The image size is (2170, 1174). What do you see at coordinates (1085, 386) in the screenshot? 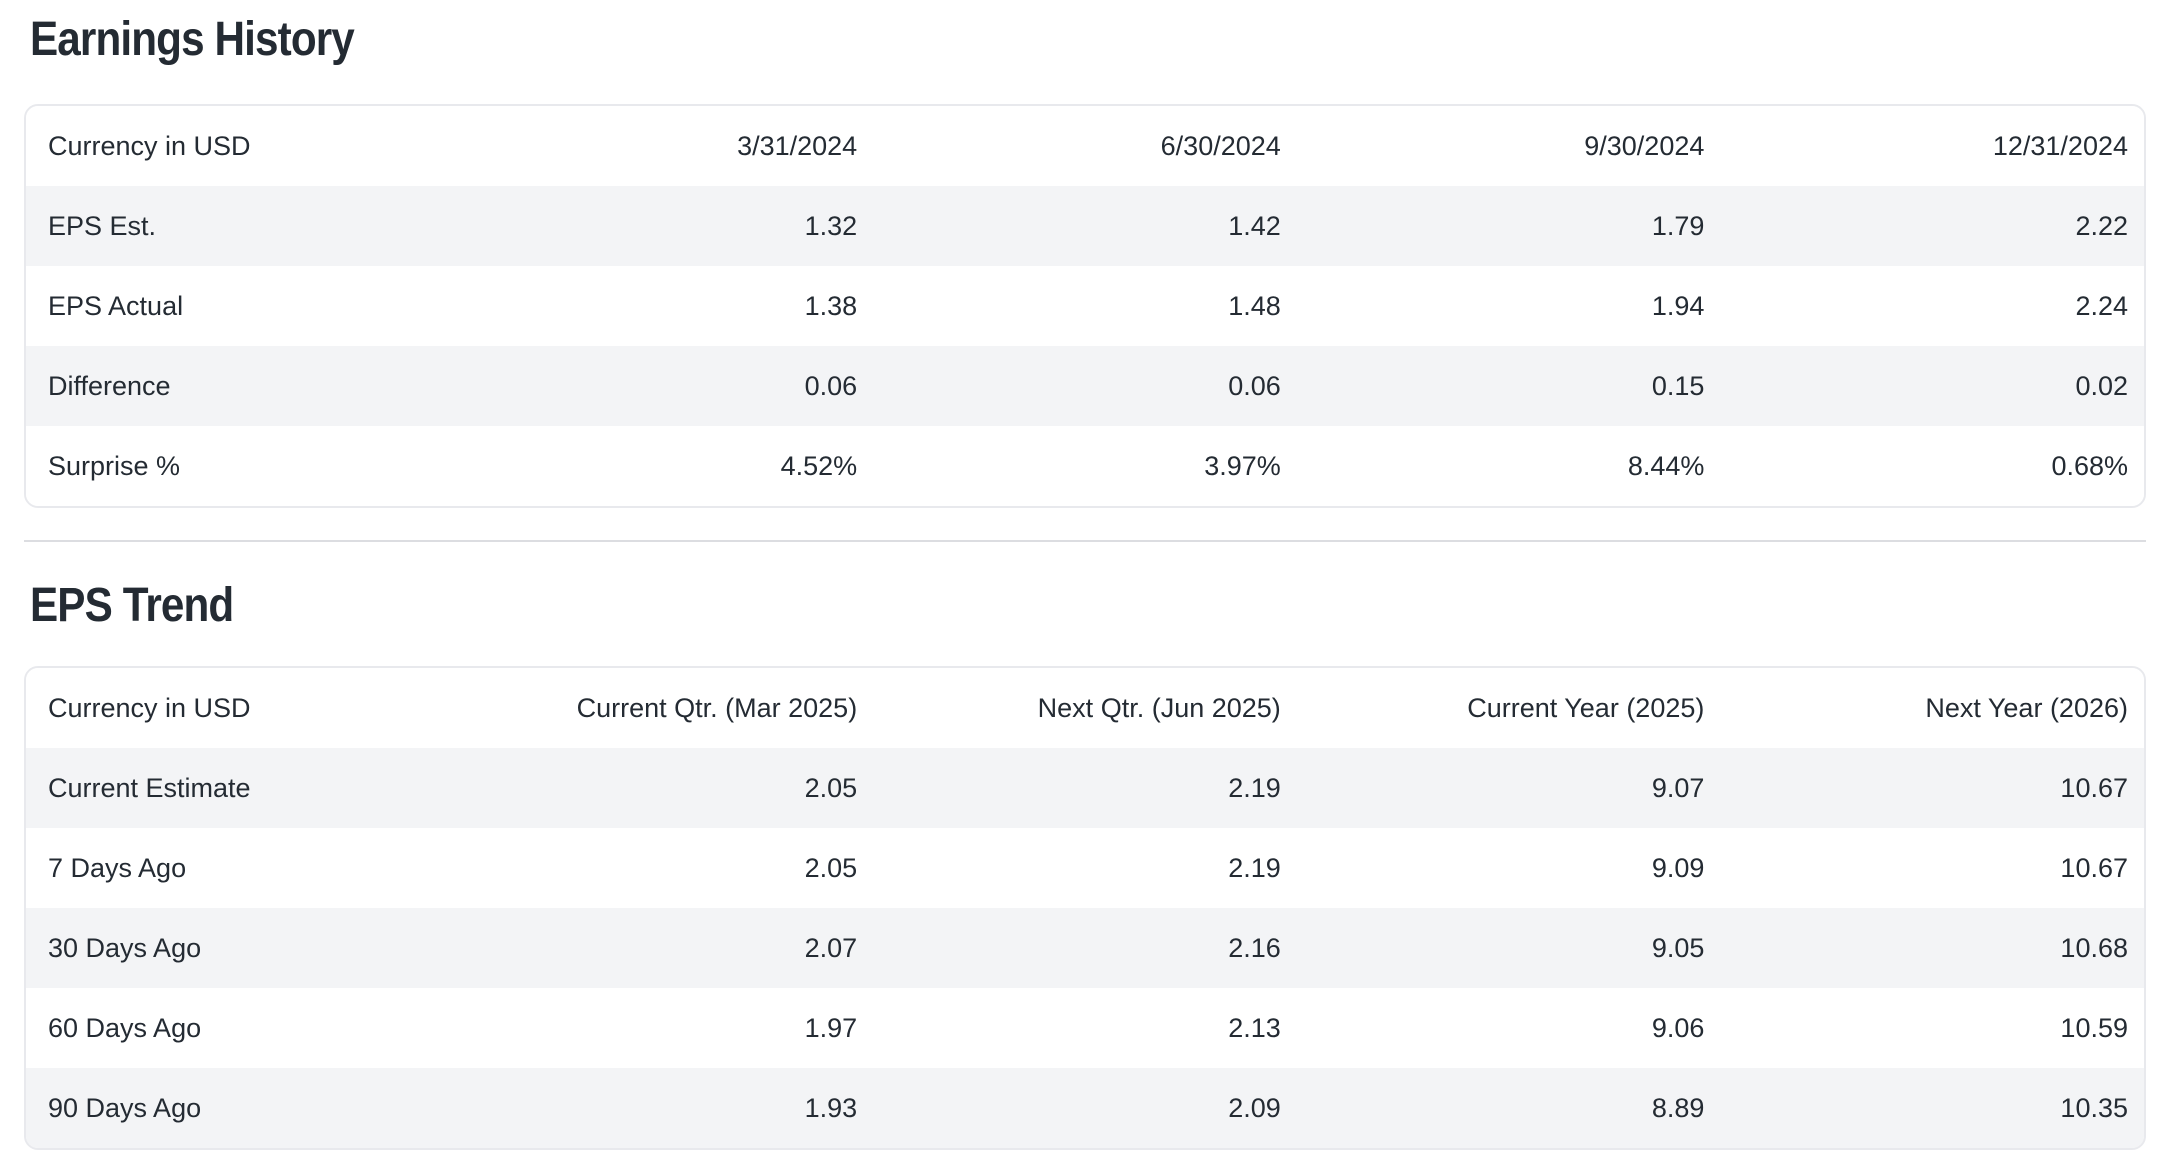
I see `table-row: Difference 0.06 0.06 0.15 0.02` at bounding box center [1085, 386].